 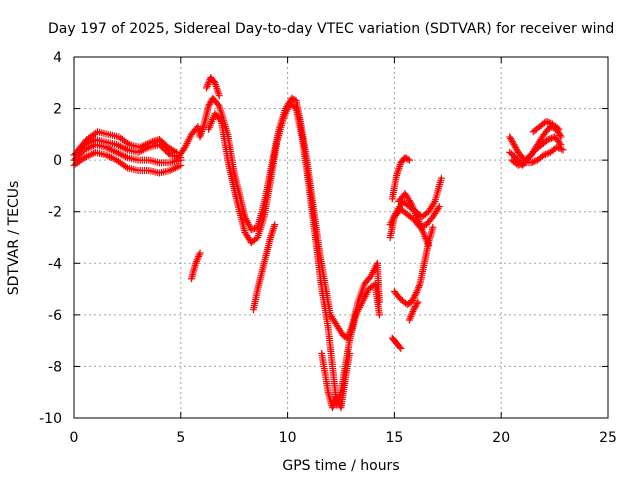 I want to click on y-tick-label: -8, so click(x=55, y=367).